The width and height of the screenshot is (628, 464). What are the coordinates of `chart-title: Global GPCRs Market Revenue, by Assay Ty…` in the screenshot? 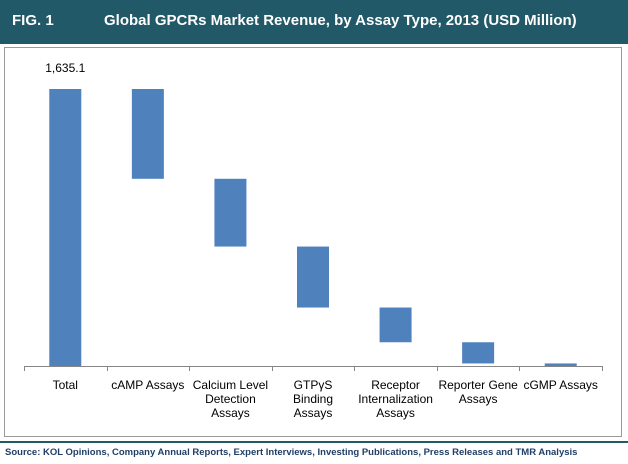 It's located at (340, 20).